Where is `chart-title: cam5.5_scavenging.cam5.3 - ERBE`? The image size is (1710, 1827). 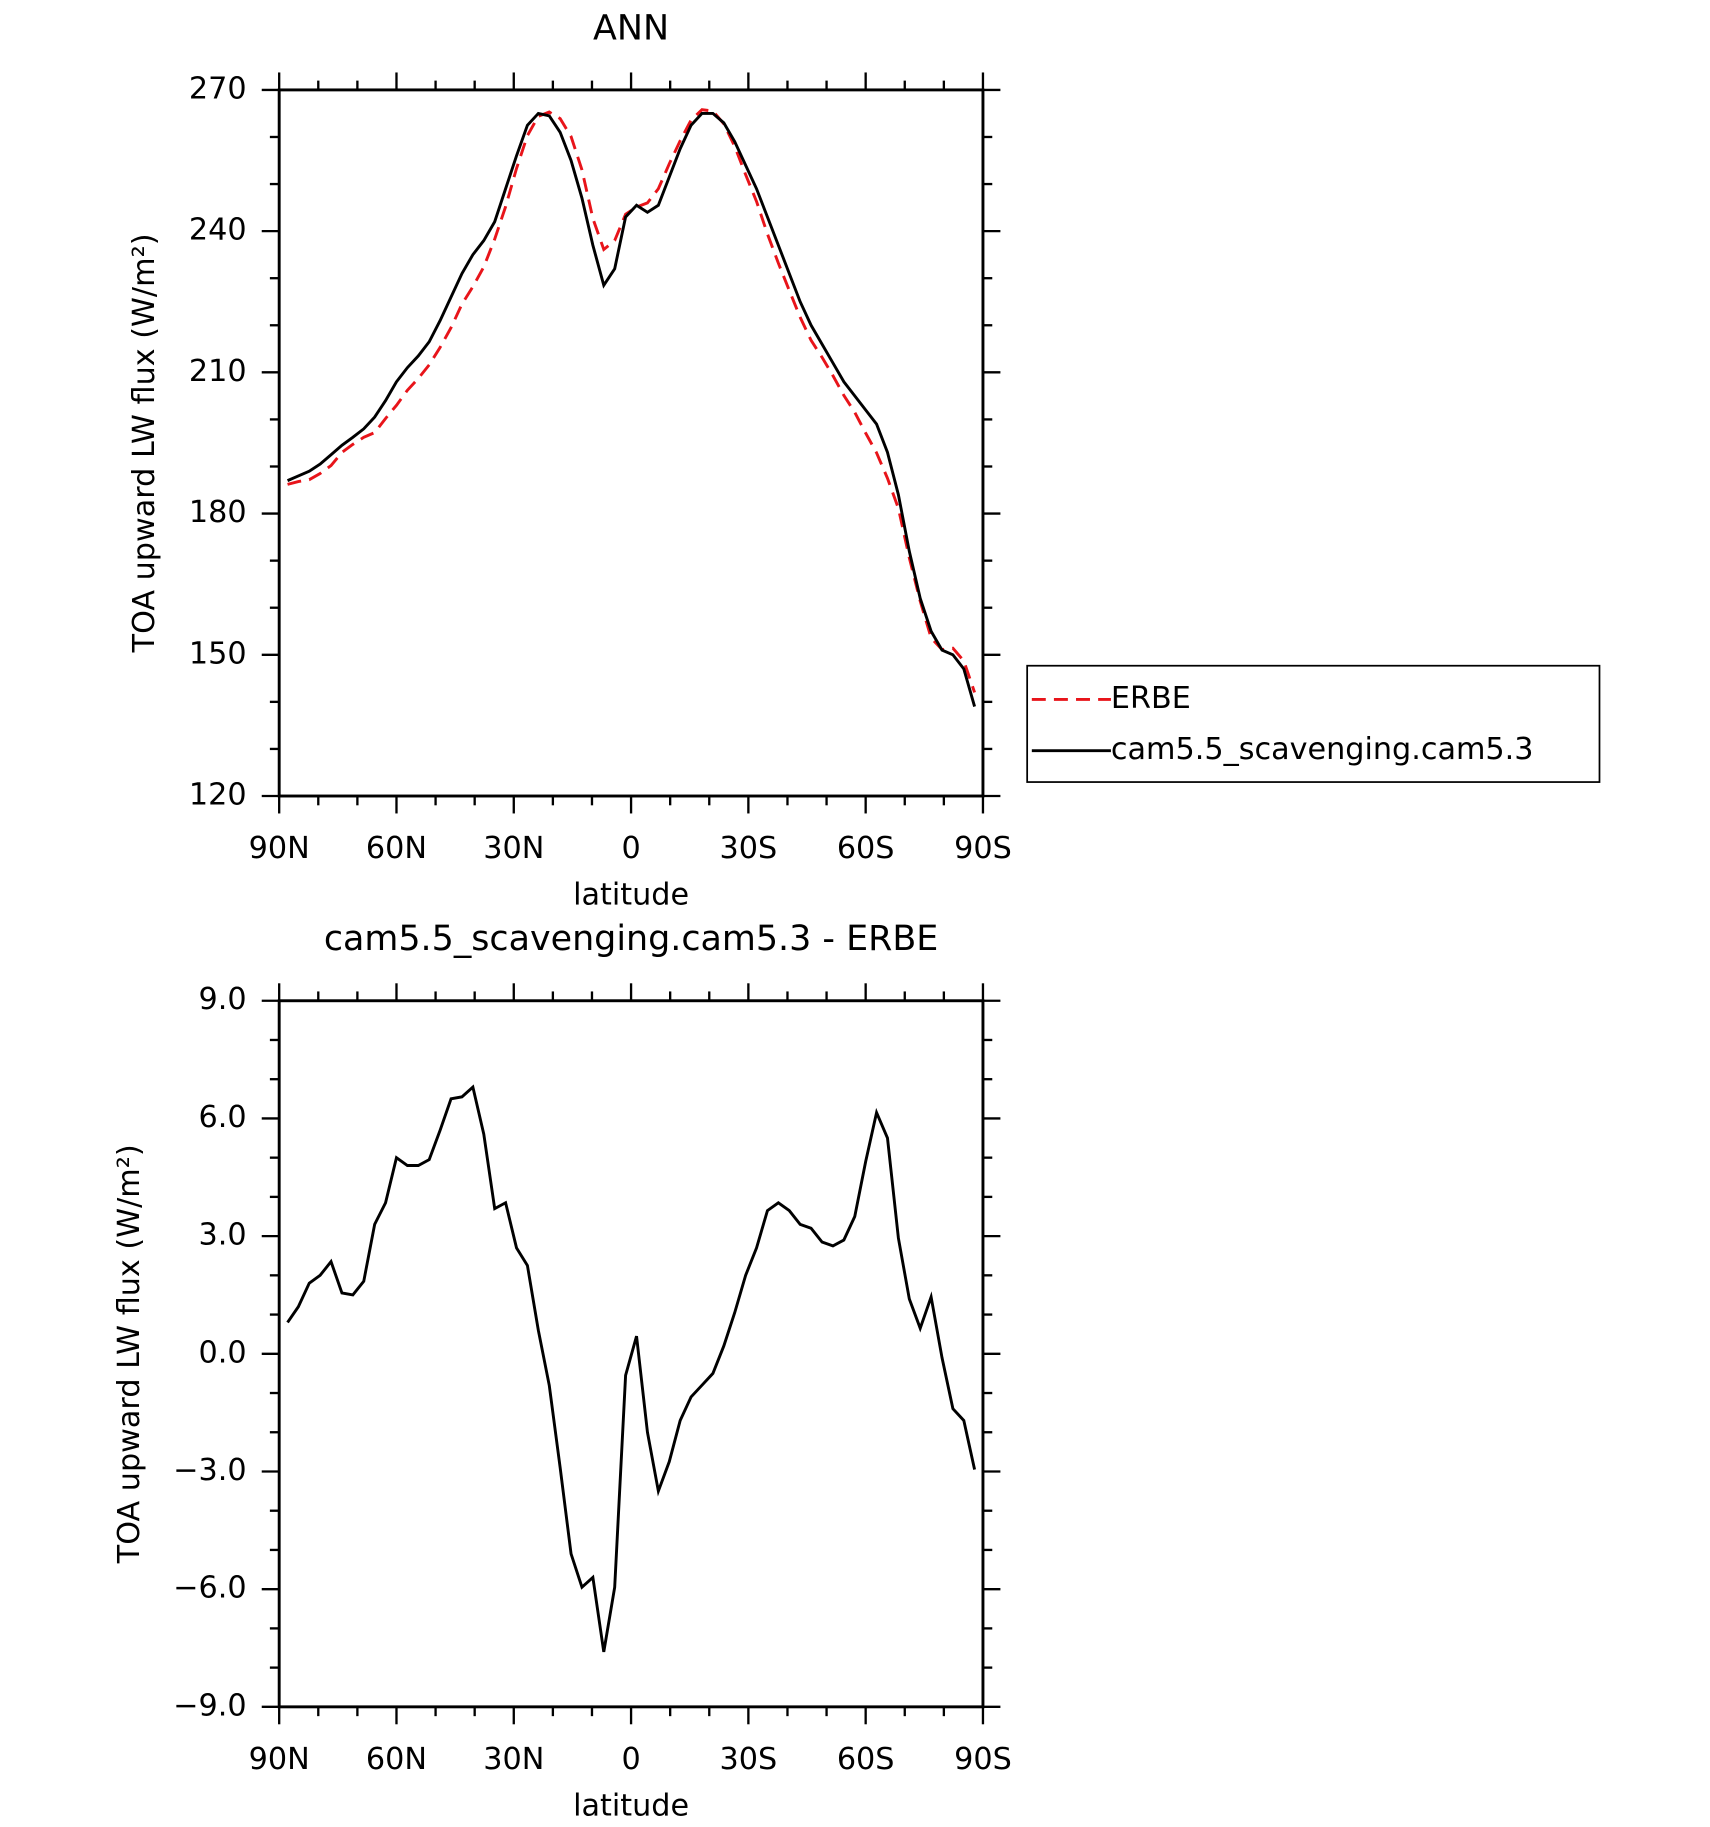
chart-title: cam5.5_scavenging.cam5.3 - ERBE is located at coordinates (631, 939).